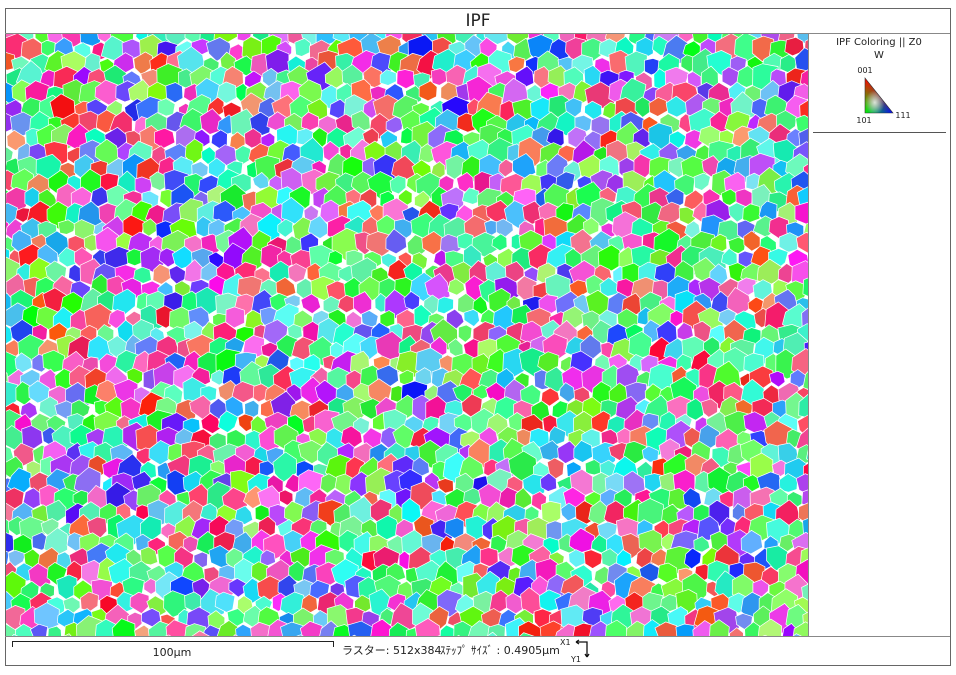 The height and width of the screenshot is (675, 956). Describe the element at coordinates (565, 642) in the screenshot. I see `axis-label: X1` at that location.